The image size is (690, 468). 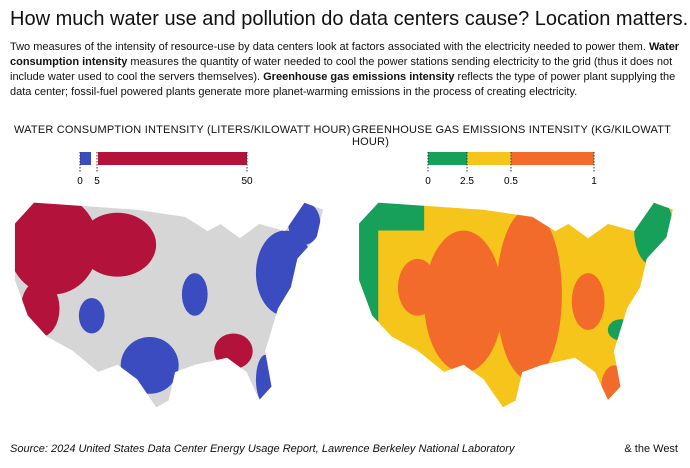 I want to click on legend-tick-label: 1, so click(x=594, y=181).